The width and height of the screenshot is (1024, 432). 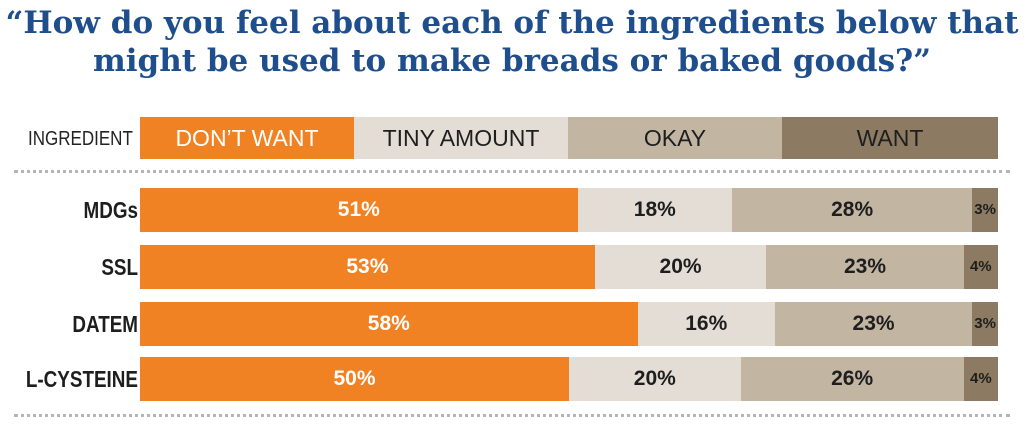 I want to click on legend-item-2: TINY AMOUNT, so click(x=461, y=138).